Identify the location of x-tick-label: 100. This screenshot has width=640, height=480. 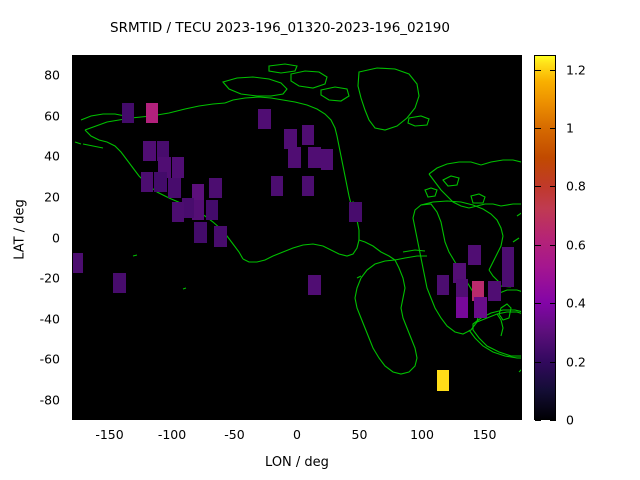
(422, 434).